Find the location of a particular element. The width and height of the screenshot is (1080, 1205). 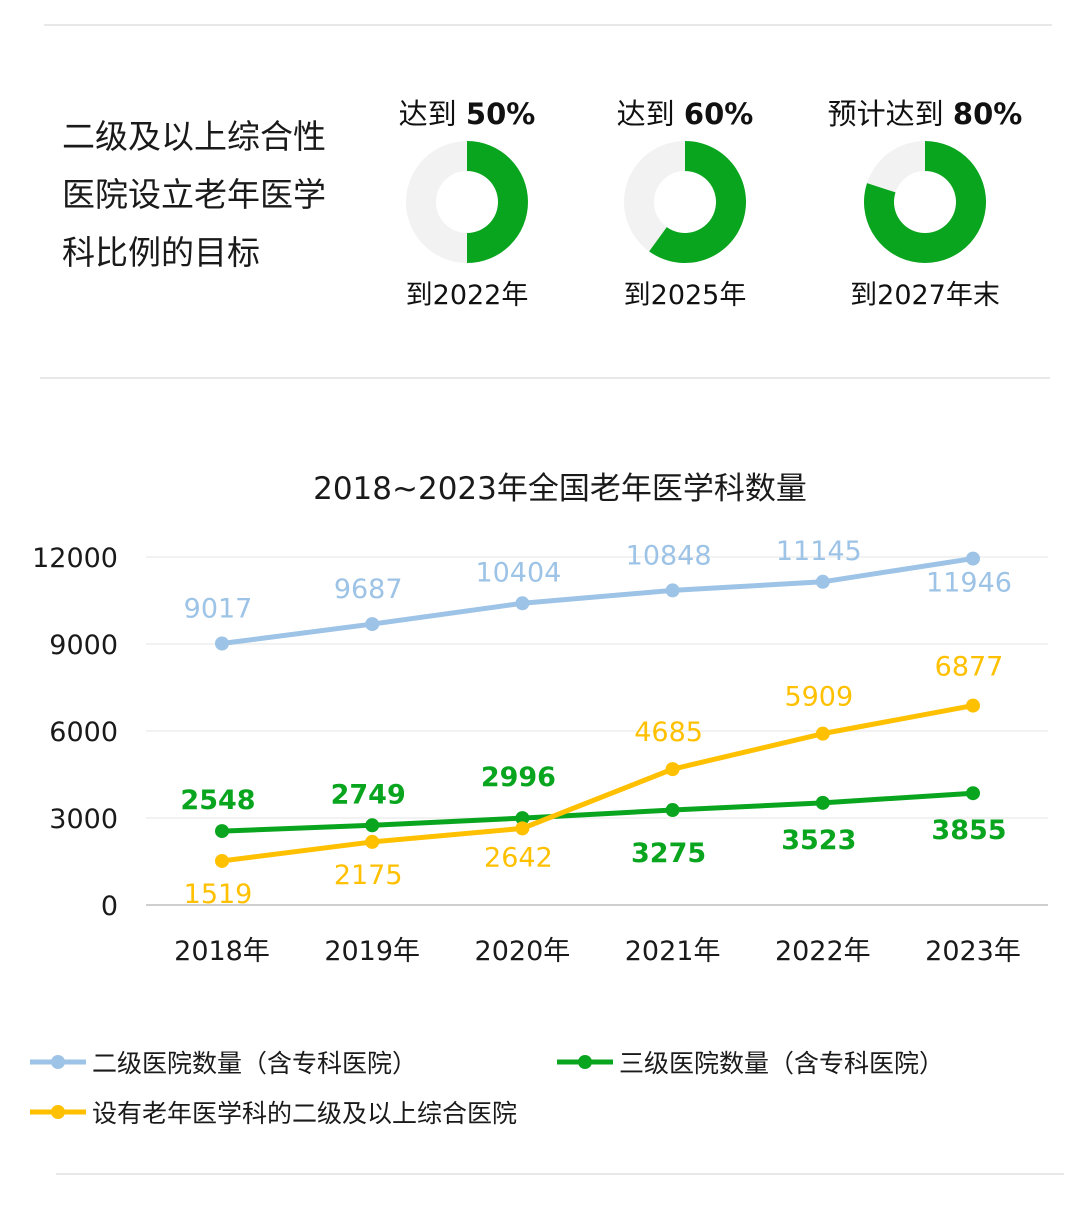

data-label: 10848 is located at coordinates (669, 555).